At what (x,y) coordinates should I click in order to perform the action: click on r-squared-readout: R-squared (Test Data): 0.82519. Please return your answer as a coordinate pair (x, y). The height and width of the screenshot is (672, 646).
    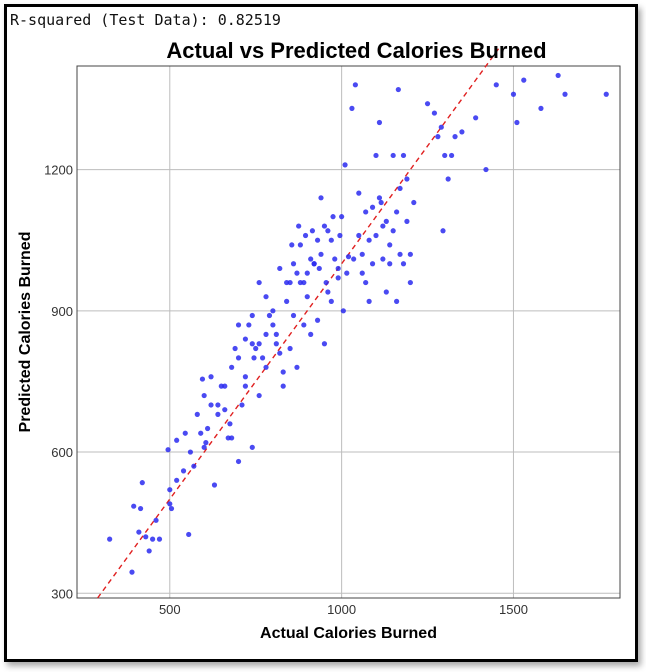
    Looking at the image, I should click on (145, 20).